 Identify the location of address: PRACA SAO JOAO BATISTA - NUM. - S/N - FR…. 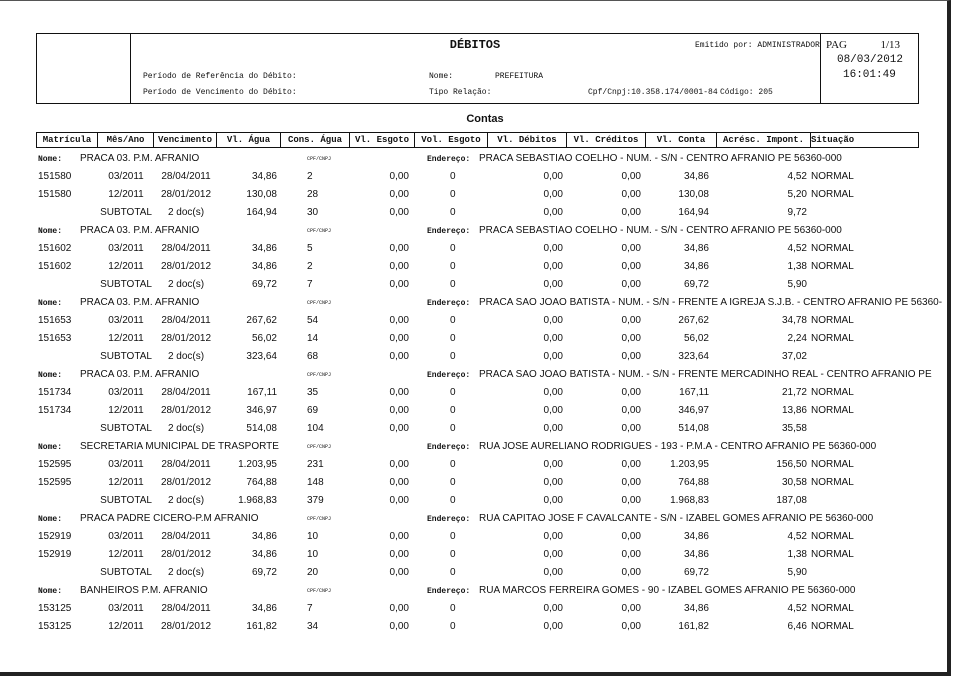
(711, 302).